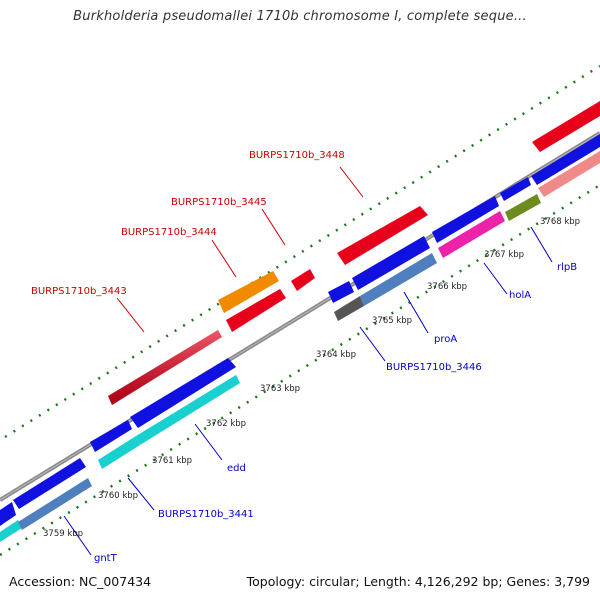 The image size is (600, 600). I want to click on label-burps1710b-3448: BURPS1710b_3448, so click(297, 155).